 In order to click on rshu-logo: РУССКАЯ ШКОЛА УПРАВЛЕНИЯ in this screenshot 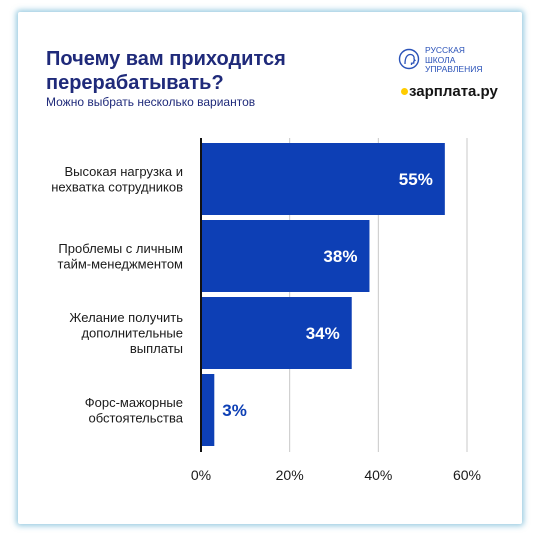, I will do `click(448, 60)`.